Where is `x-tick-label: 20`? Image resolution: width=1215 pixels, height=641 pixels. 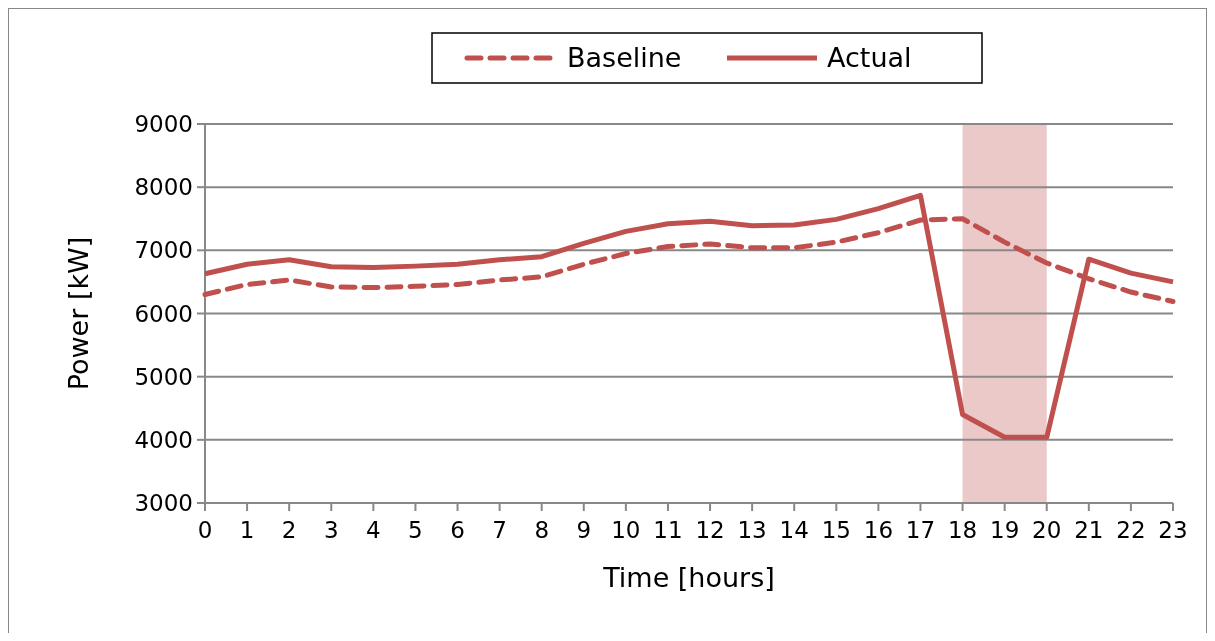
x-tick-label: 20 is located at coordinates (1047, 530).